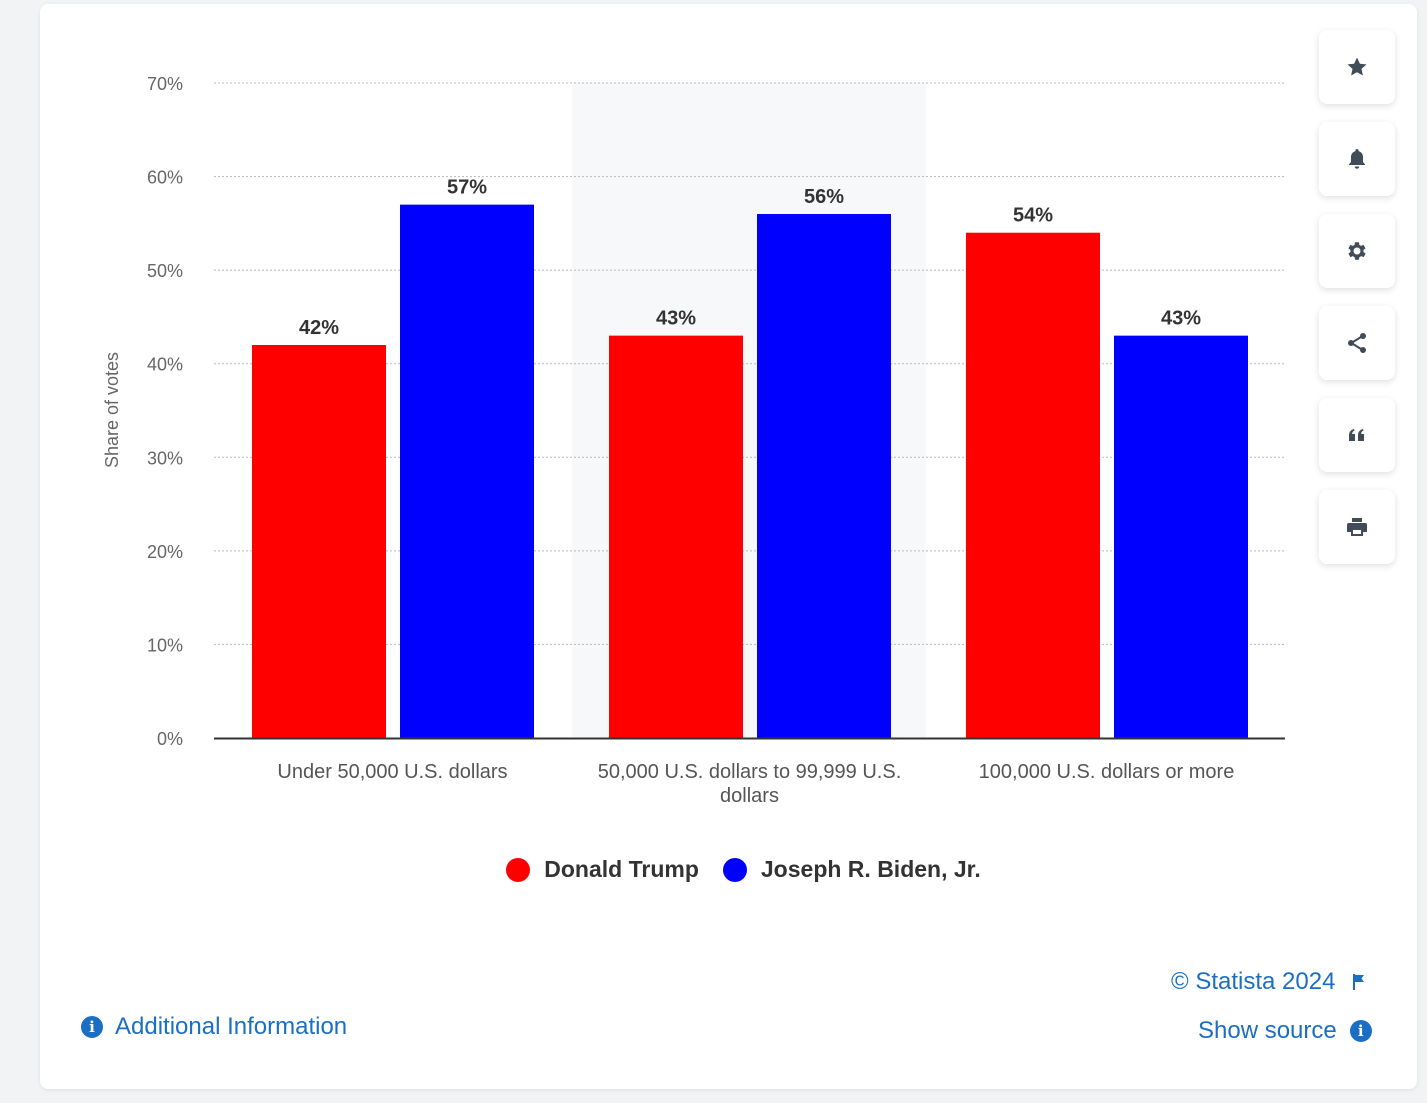 Image resolution: width=1427 pixels, height=1103 pixels. I want to click on y-tick-label: 30%, so click(165, 458).